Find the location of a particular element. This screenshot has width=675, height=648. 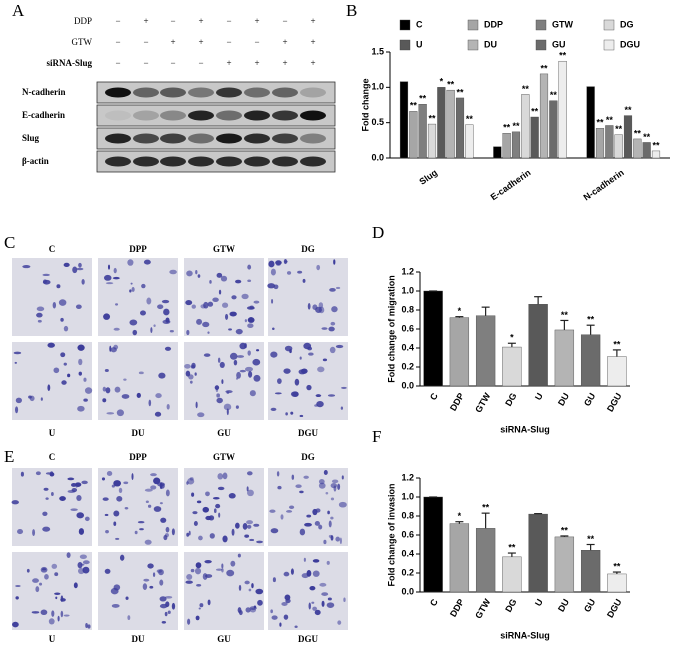

treatment-label: GTW is located at coordinates (82, 42).